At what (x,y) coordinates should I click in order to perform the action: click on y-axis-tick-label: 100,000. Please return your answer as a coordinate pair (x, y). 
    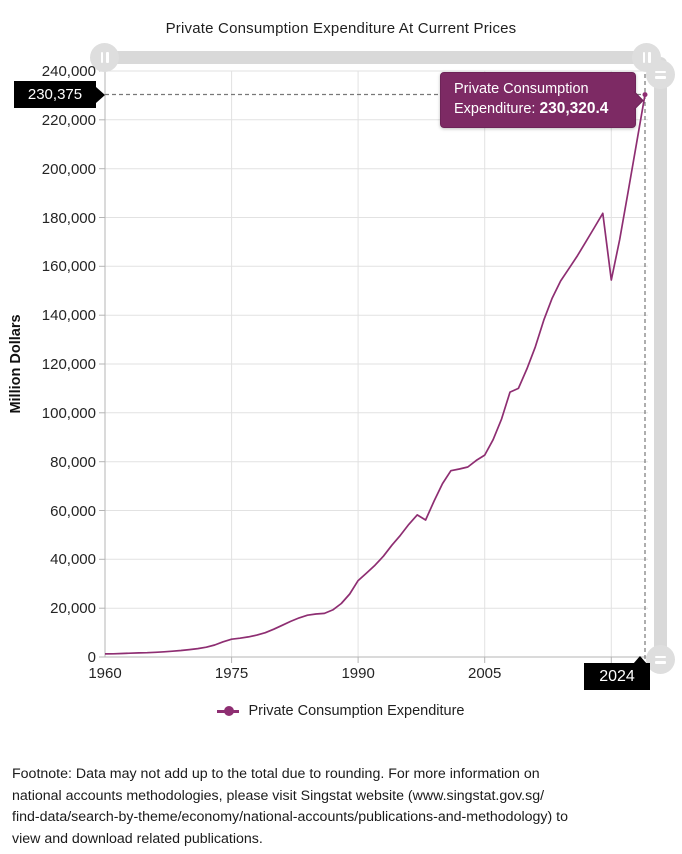
    Looking at the image, I should click on (68, 413).